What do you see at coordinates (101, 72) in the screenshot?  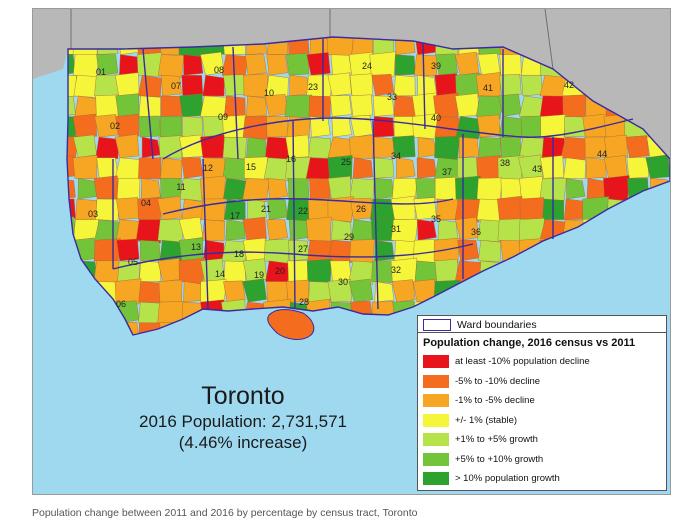 I see `ward-label: 01` at bounding box center [101, 72].